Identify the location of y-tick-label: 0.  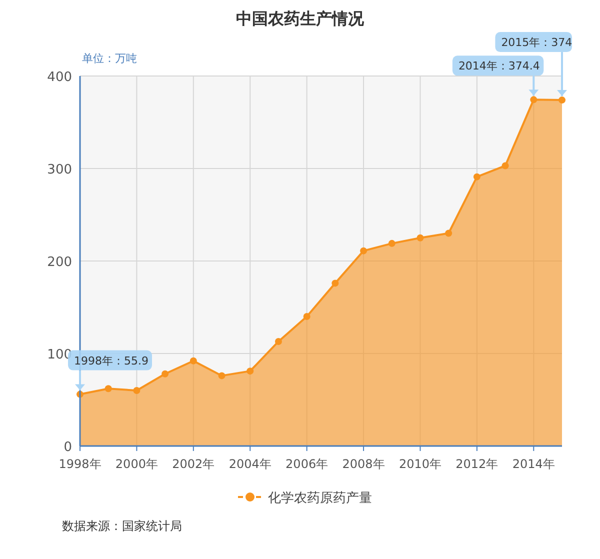
(68, 447).